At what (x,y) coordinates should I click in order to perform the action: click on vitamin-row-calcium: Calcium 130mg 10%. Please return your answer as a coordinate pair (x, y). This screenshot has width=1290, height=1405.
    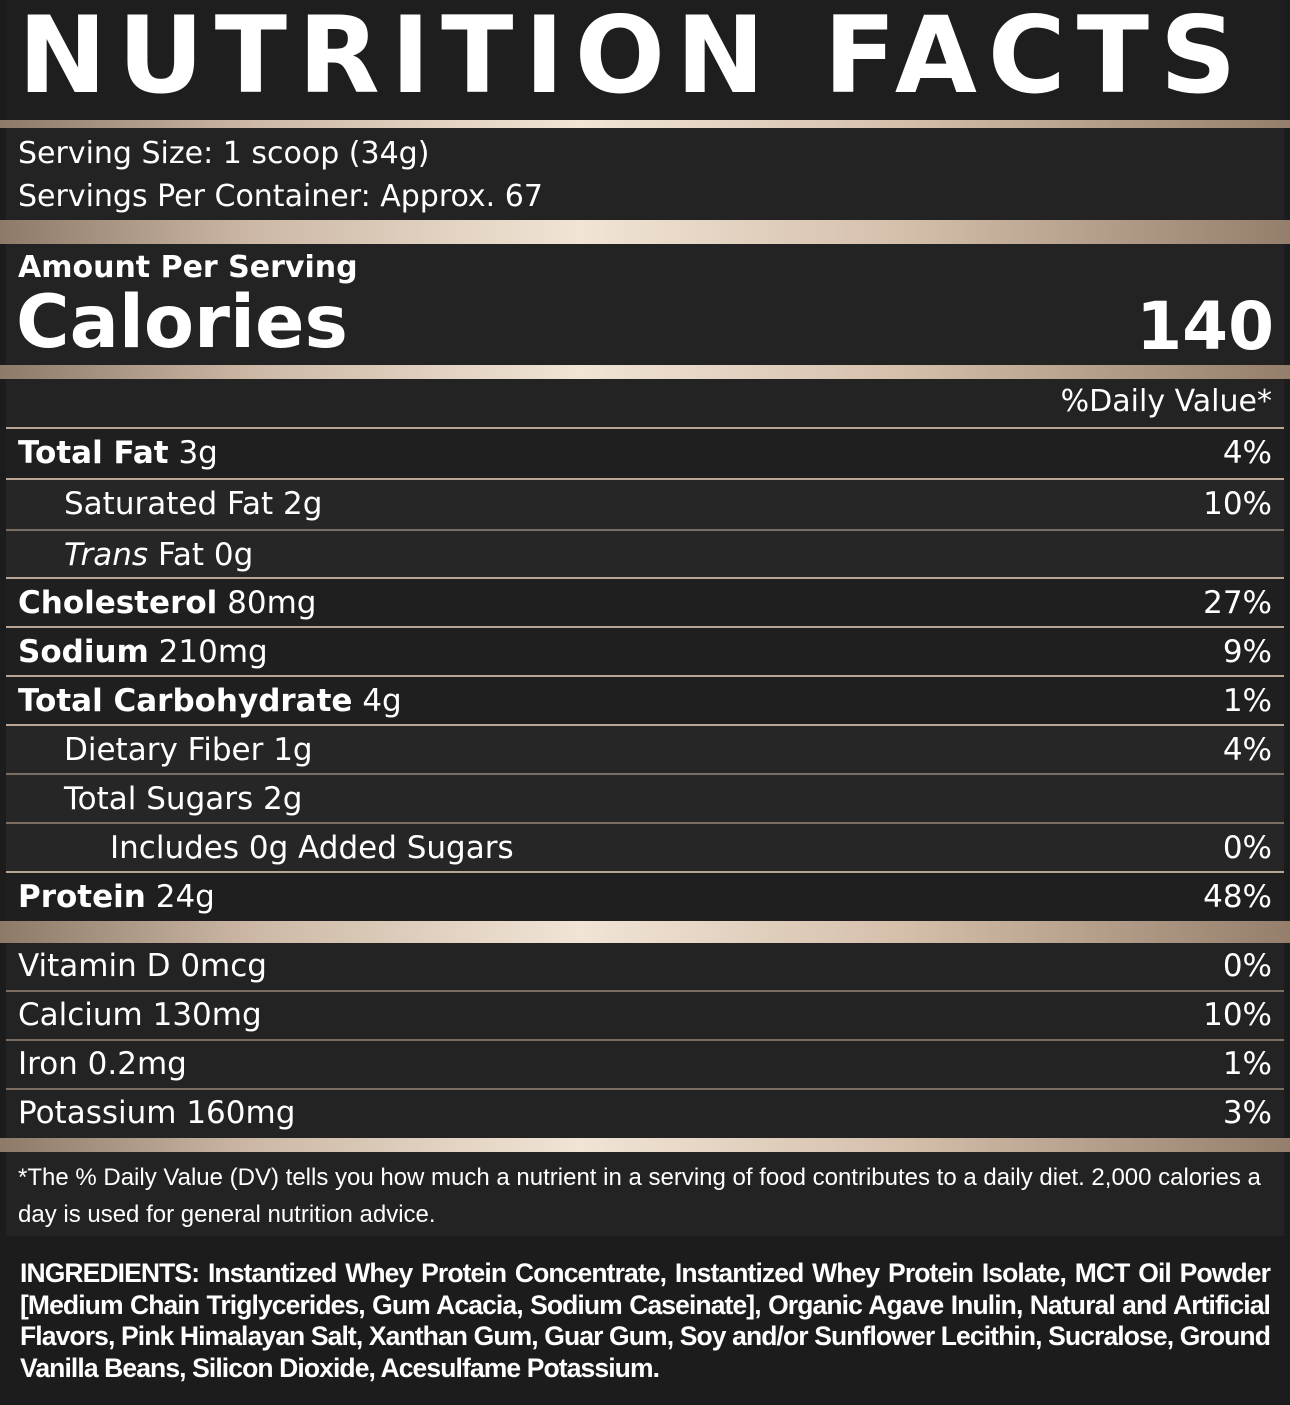
    Looking at the image, I should click on (645, 1016).